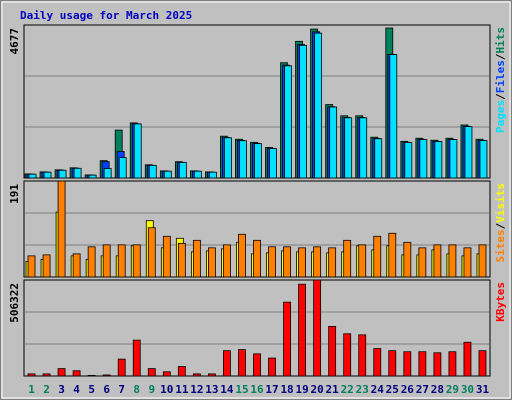  What do you see at coordinates (31, 389) in the screenshot?
I see `x-tick-label: 1` at bounding box center [31, 389].